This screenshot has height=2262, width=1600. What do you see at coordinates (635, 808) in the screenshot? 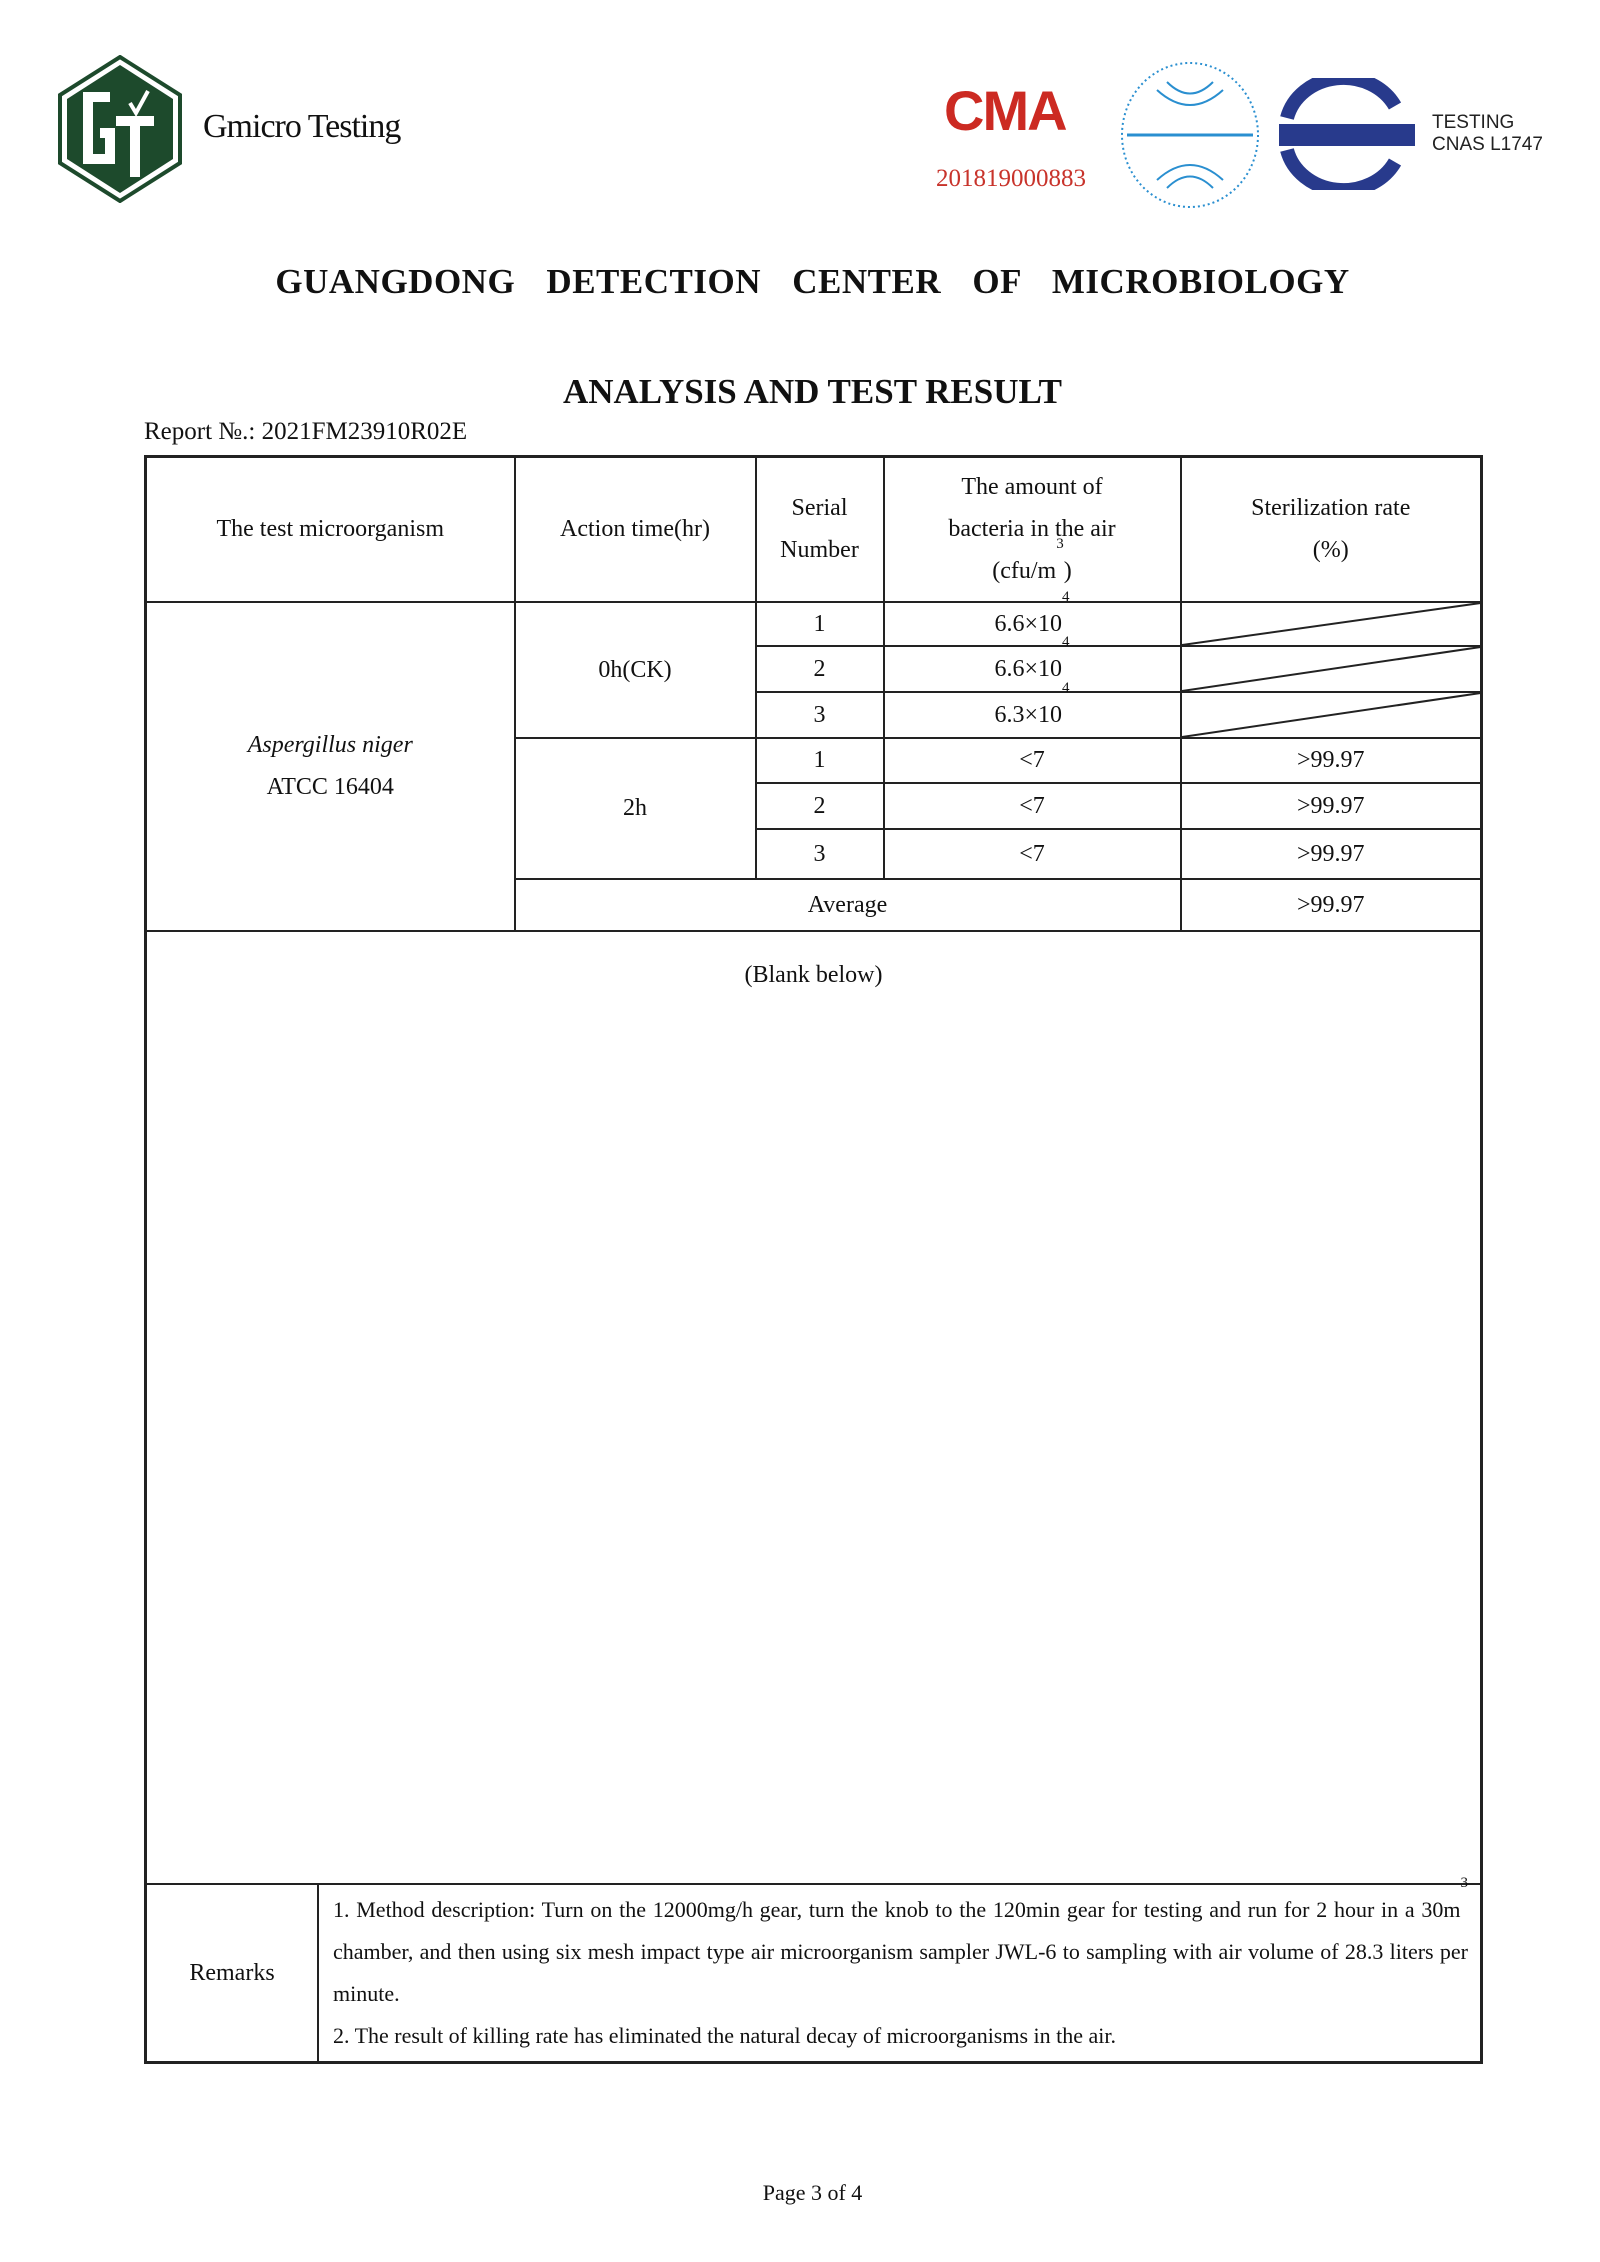
I see `action-time-cell: 2h` at bounding box center [635, 808].